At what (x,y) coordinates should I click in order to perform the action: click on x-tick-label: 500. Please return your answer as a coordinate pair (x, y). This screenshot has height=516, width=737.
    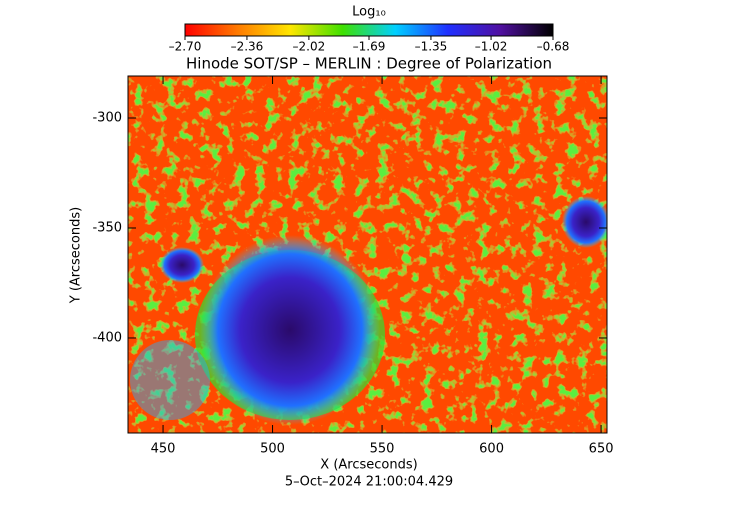
    Looking at the image, I should click on (272, 449).